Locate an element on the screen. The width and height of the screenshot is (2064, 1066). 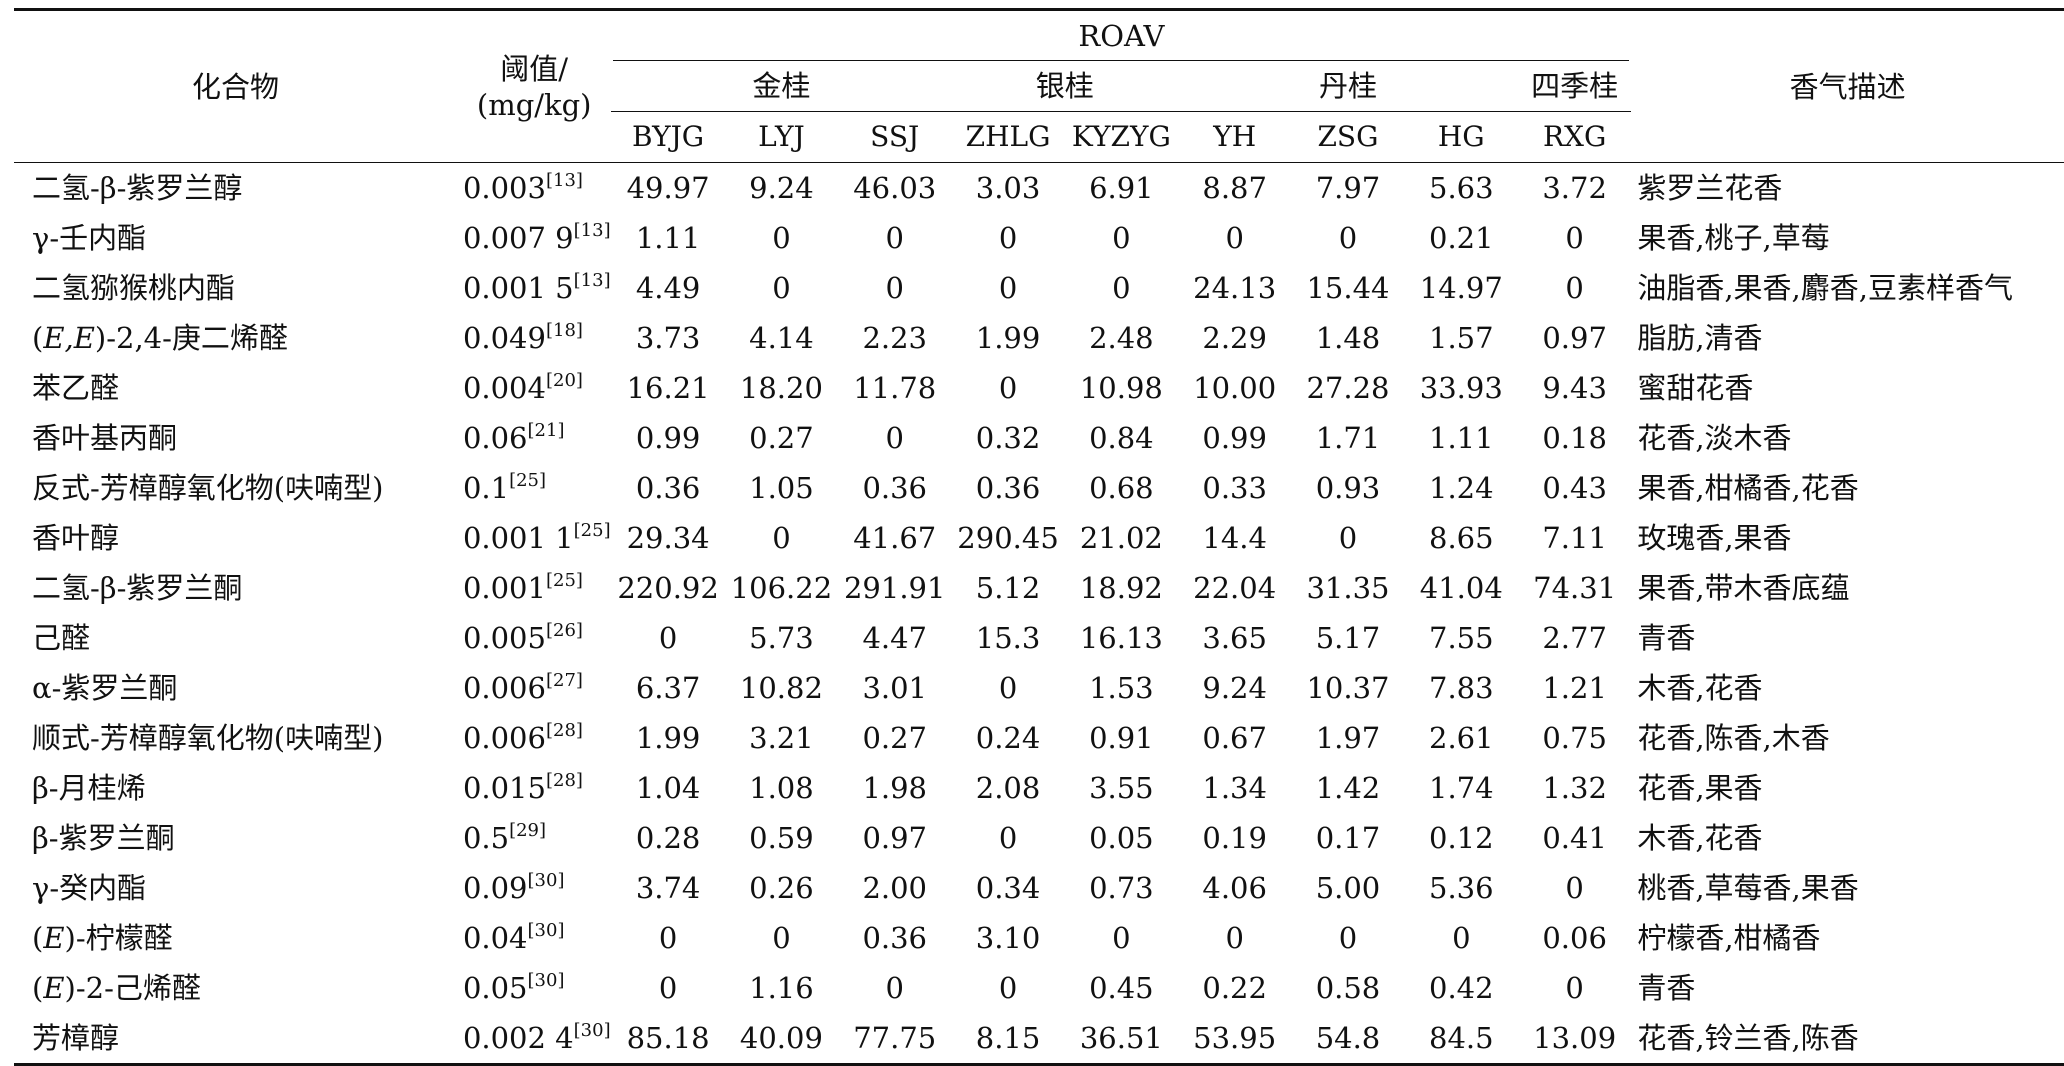
roav-value: 5.00 is located at coordinates (1348, 888).